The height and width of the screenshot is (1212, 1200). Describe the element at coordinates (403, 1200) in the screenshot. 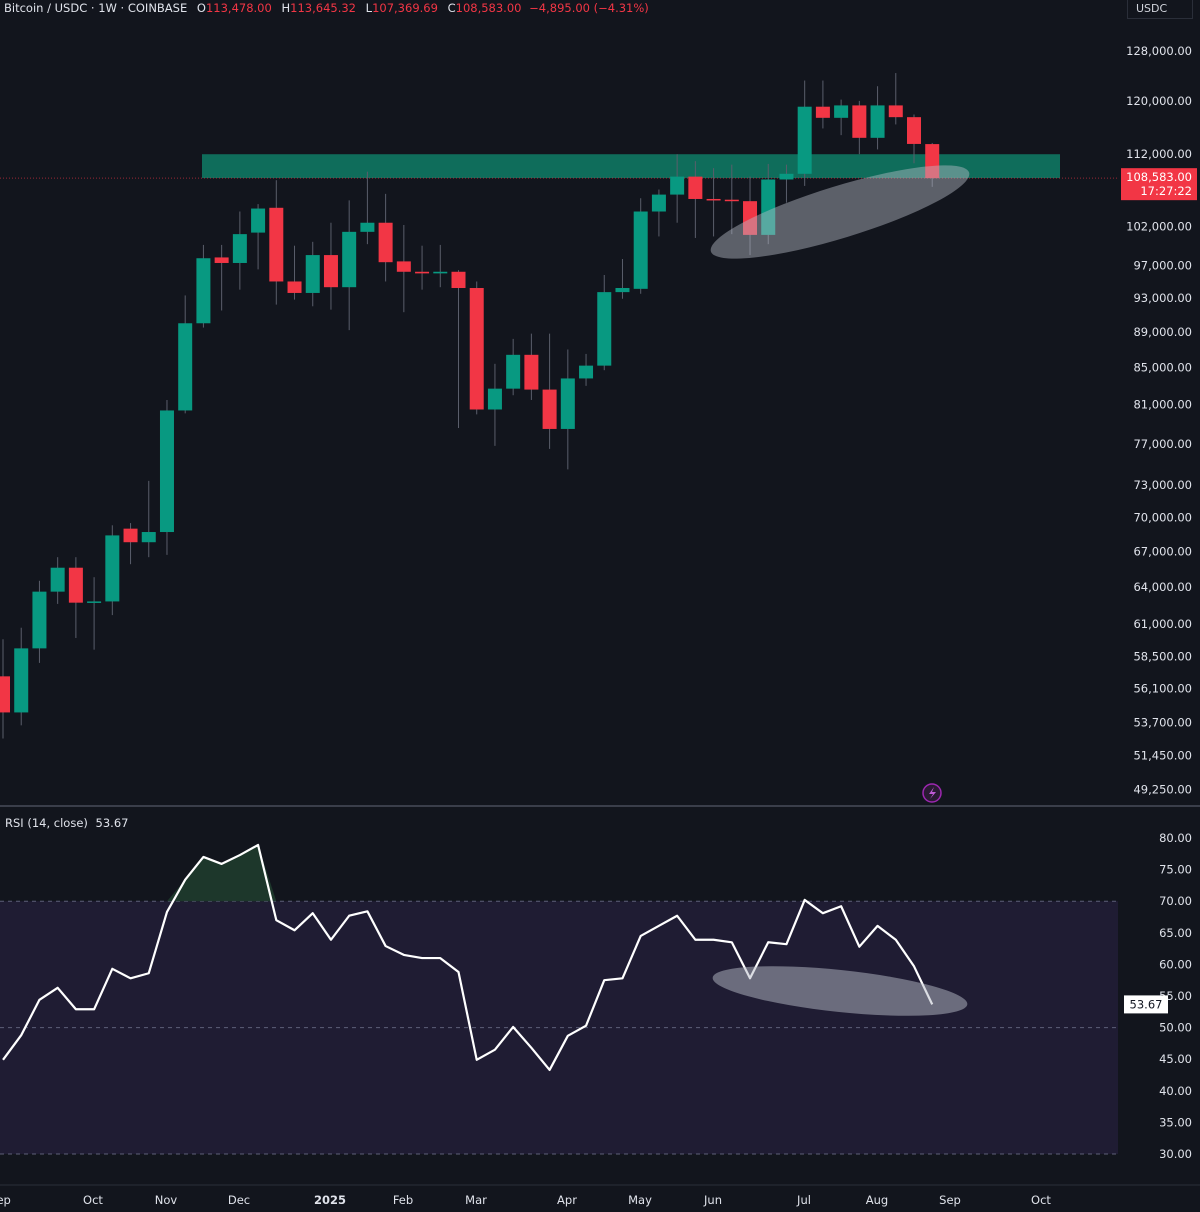

I see `time-tick-label: Feb` at that location.